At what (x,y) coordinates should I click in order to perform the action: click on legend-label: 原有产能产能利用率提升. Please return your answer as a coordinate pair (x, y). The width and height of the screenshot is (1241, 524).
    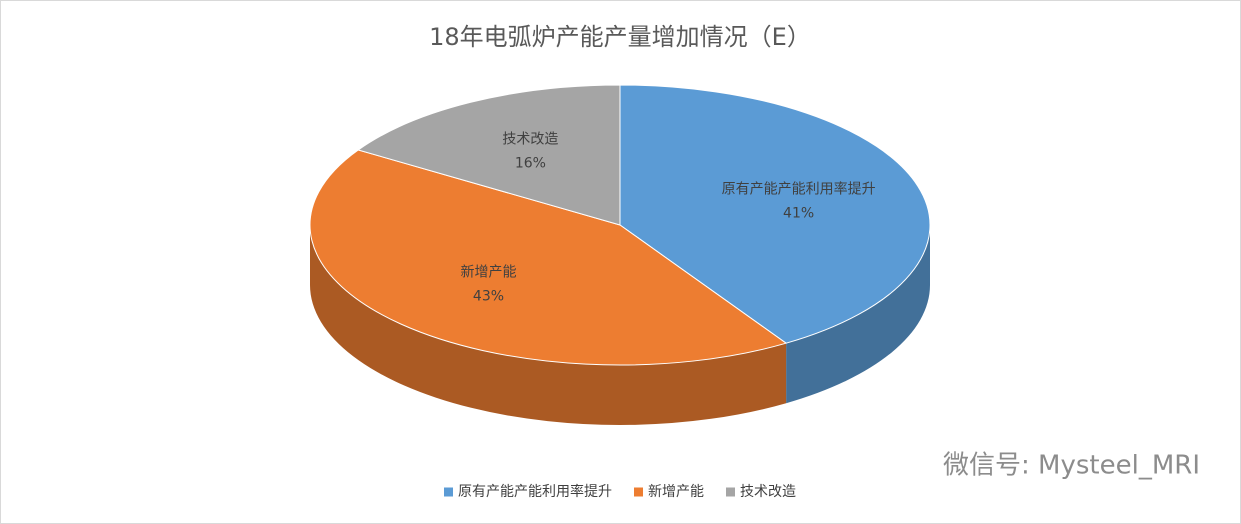
    Looking at the image, I should click on (535, 491).